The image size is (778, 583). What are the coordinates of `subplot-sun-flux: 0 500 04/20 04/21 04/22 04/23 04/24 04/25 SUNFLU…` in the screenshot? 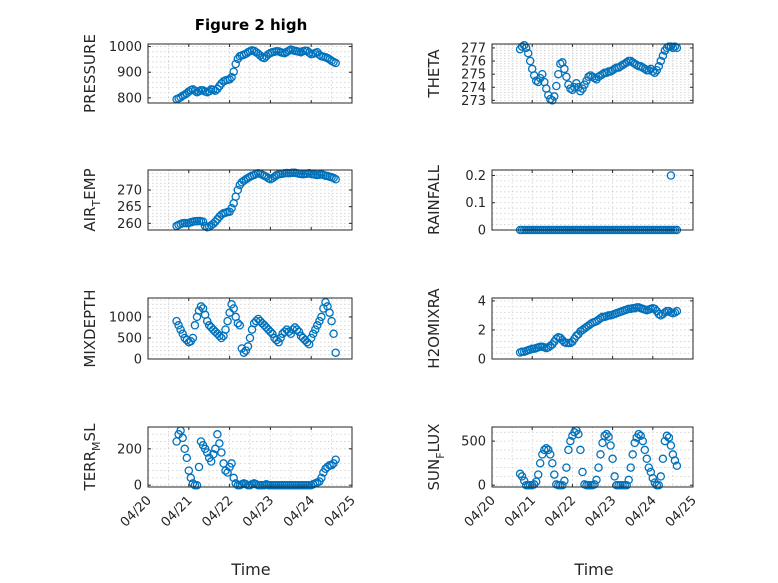 It's located at (562, 477).